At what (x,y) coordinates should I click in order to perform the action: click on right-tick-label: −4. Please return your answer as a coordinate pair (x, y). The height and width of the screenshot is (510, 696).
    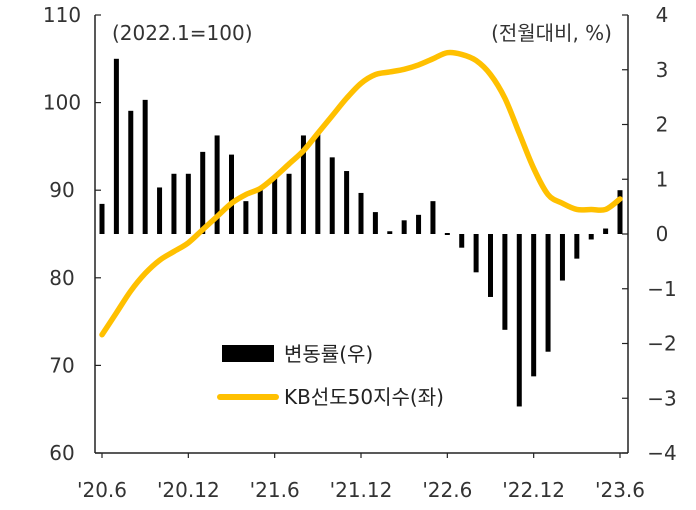
    Looking at the image, I should click on (661, 453).